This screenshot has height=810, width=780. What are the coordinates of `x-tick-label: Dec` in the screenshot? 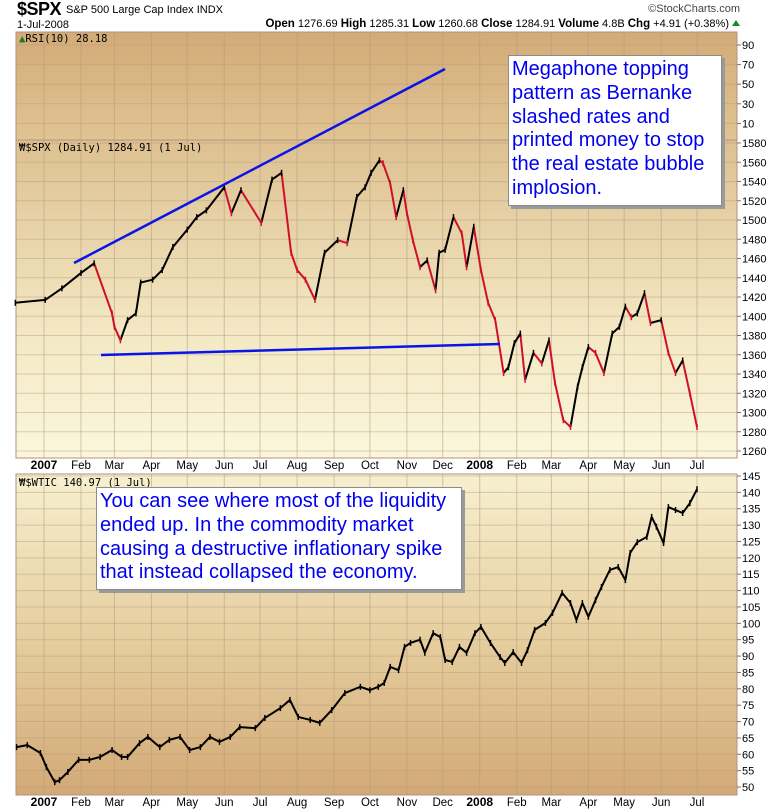 It's located at (442, 466).